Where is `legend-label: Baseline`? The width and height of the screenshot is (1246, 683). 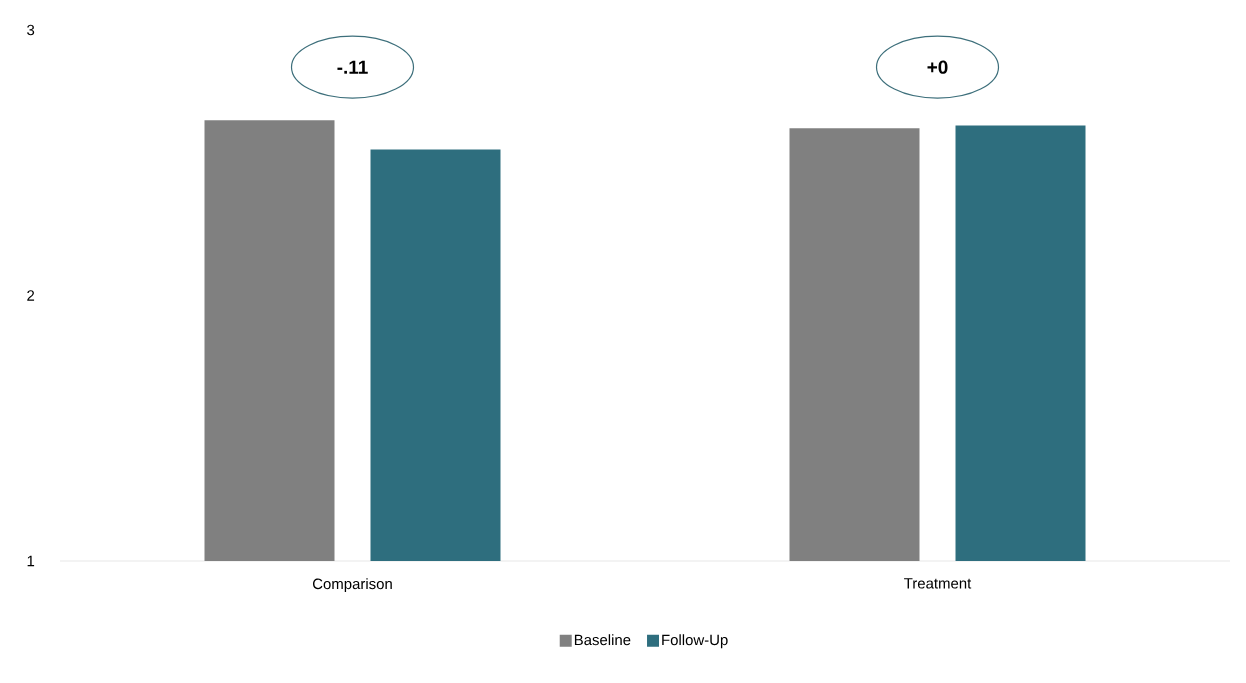
legend-label: Baseline is located at coordinates (602, 640).